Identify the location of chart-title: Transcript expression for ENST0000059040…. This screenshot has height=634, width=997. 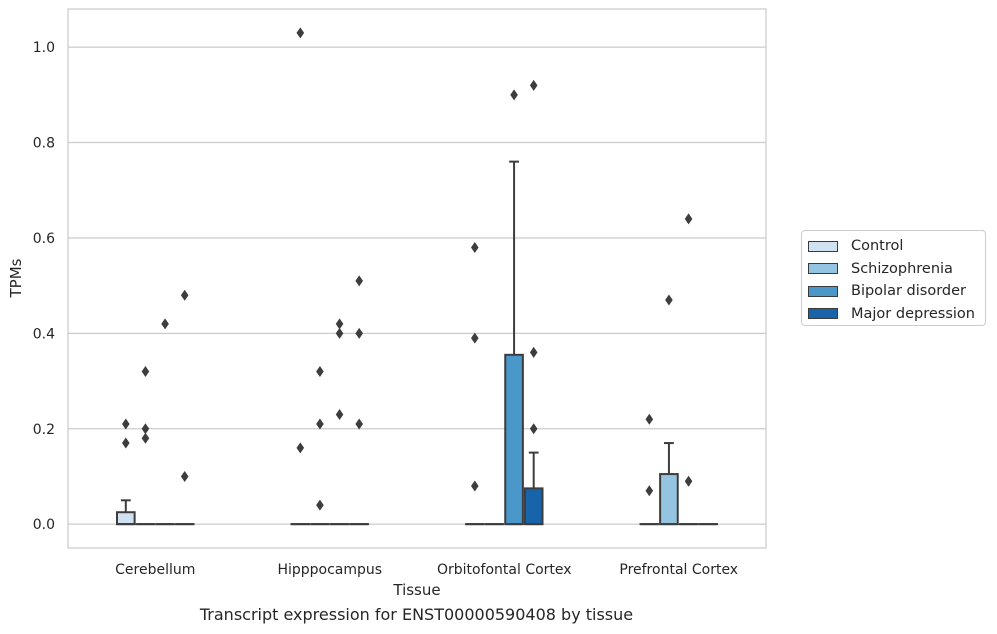
(416, 614).